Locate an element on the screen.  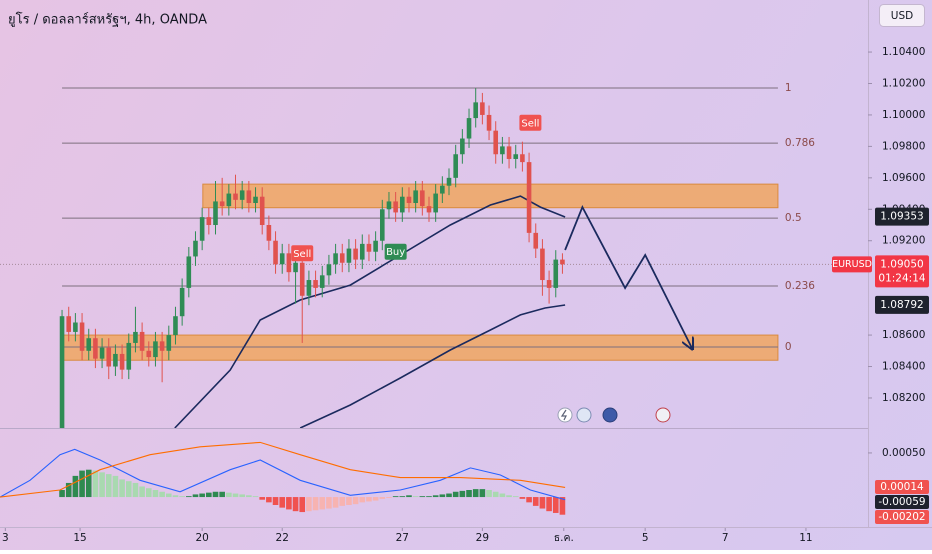
macd-line is located at coordinates (283, 469).